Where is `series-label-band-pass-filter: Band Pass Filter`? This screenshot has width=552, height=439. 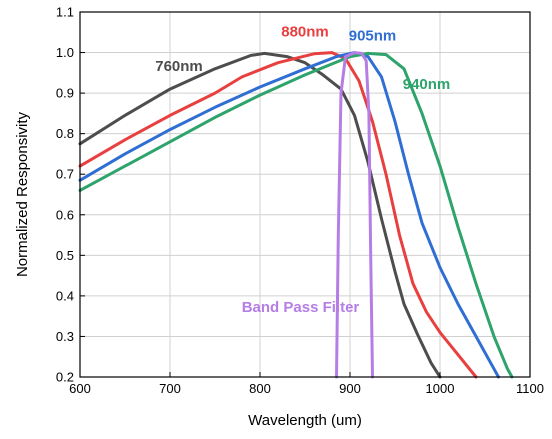 series-label-band-pass-filter: Band Pass Filter is located at coordinates (301, 307).